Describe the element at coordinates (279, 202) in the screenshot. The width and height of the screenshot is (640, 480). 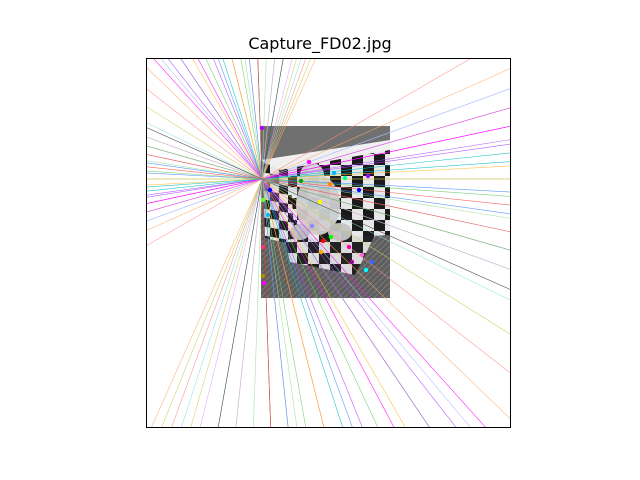
I see `checkerboard-left-wall` at that location.